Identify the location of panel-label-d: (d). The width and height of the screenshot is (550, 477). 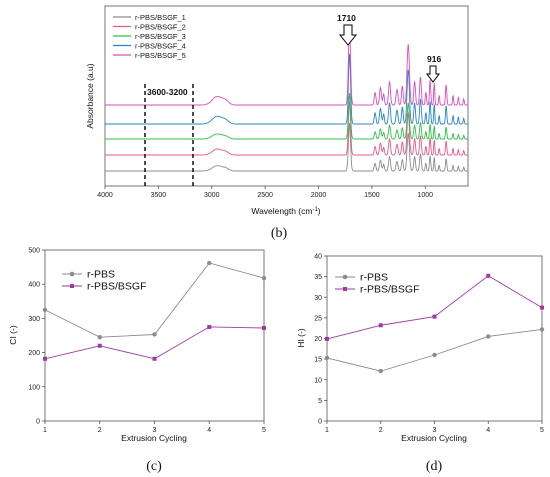
(434, 466).